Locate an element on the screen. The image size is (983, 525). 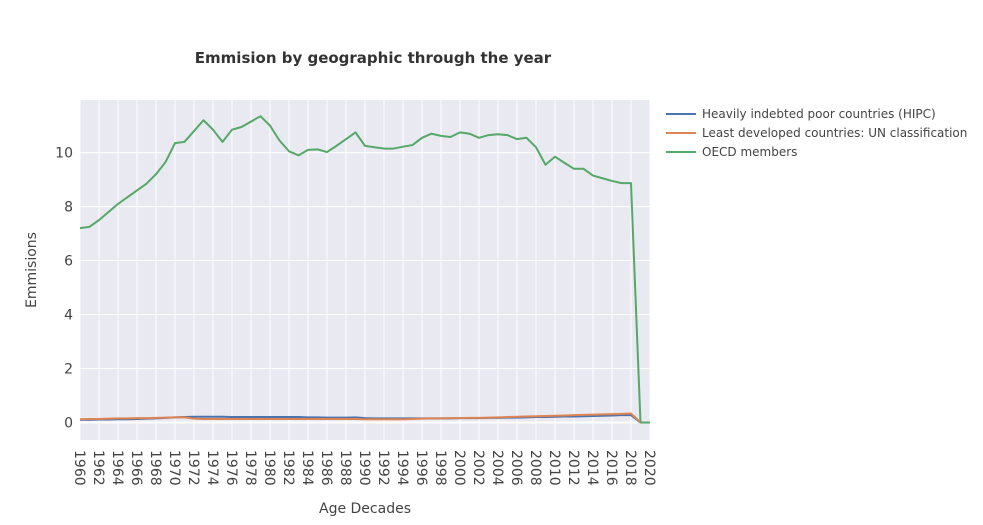
x-tick-label: 1960 is located at coordinates (79, 468).